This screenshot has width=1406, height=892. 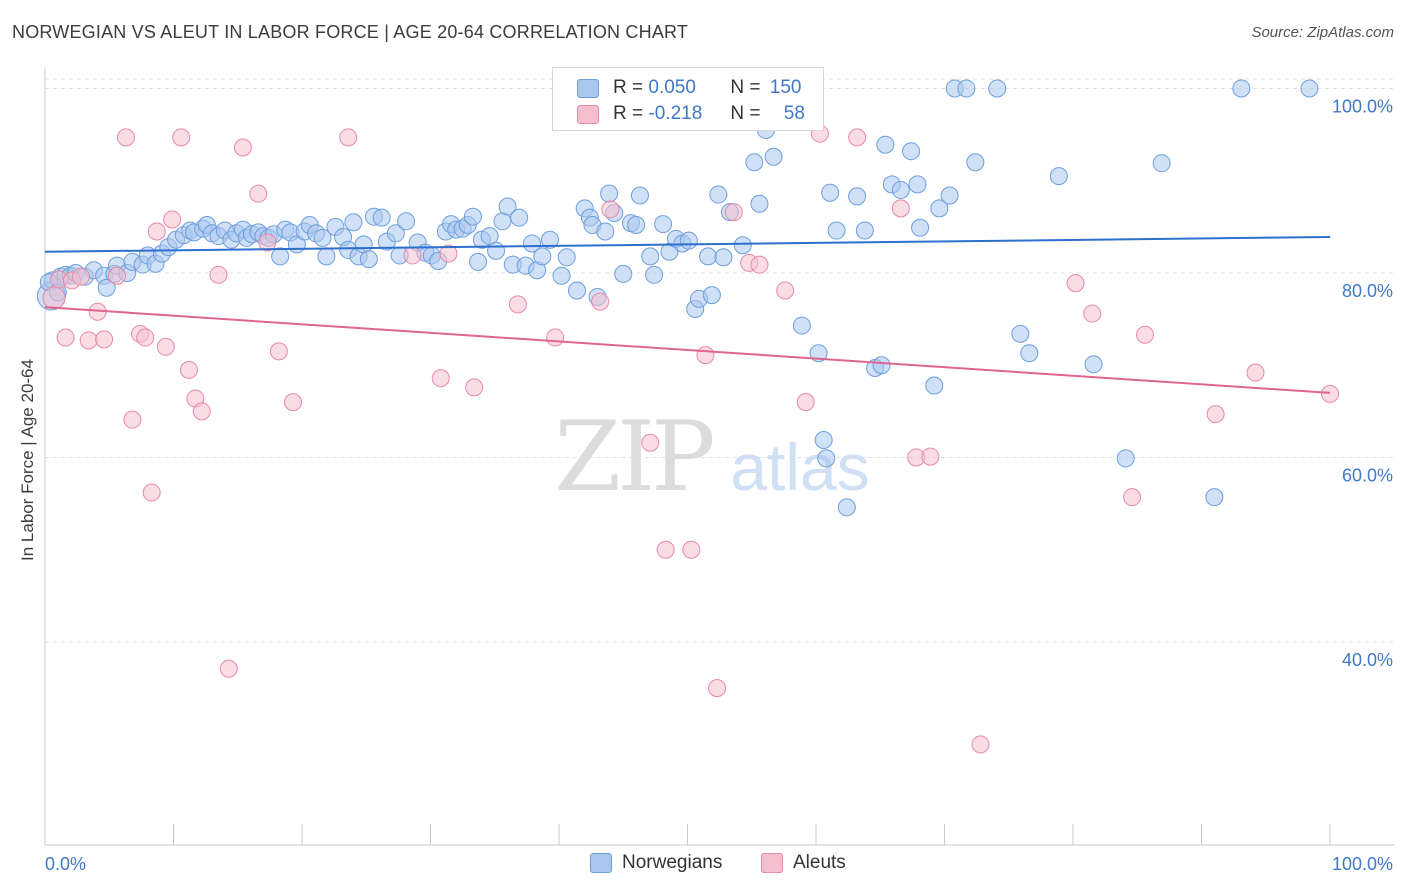 I want to click on bottom-legend-aleuts: Aleuts, so click(x=803, y=863).